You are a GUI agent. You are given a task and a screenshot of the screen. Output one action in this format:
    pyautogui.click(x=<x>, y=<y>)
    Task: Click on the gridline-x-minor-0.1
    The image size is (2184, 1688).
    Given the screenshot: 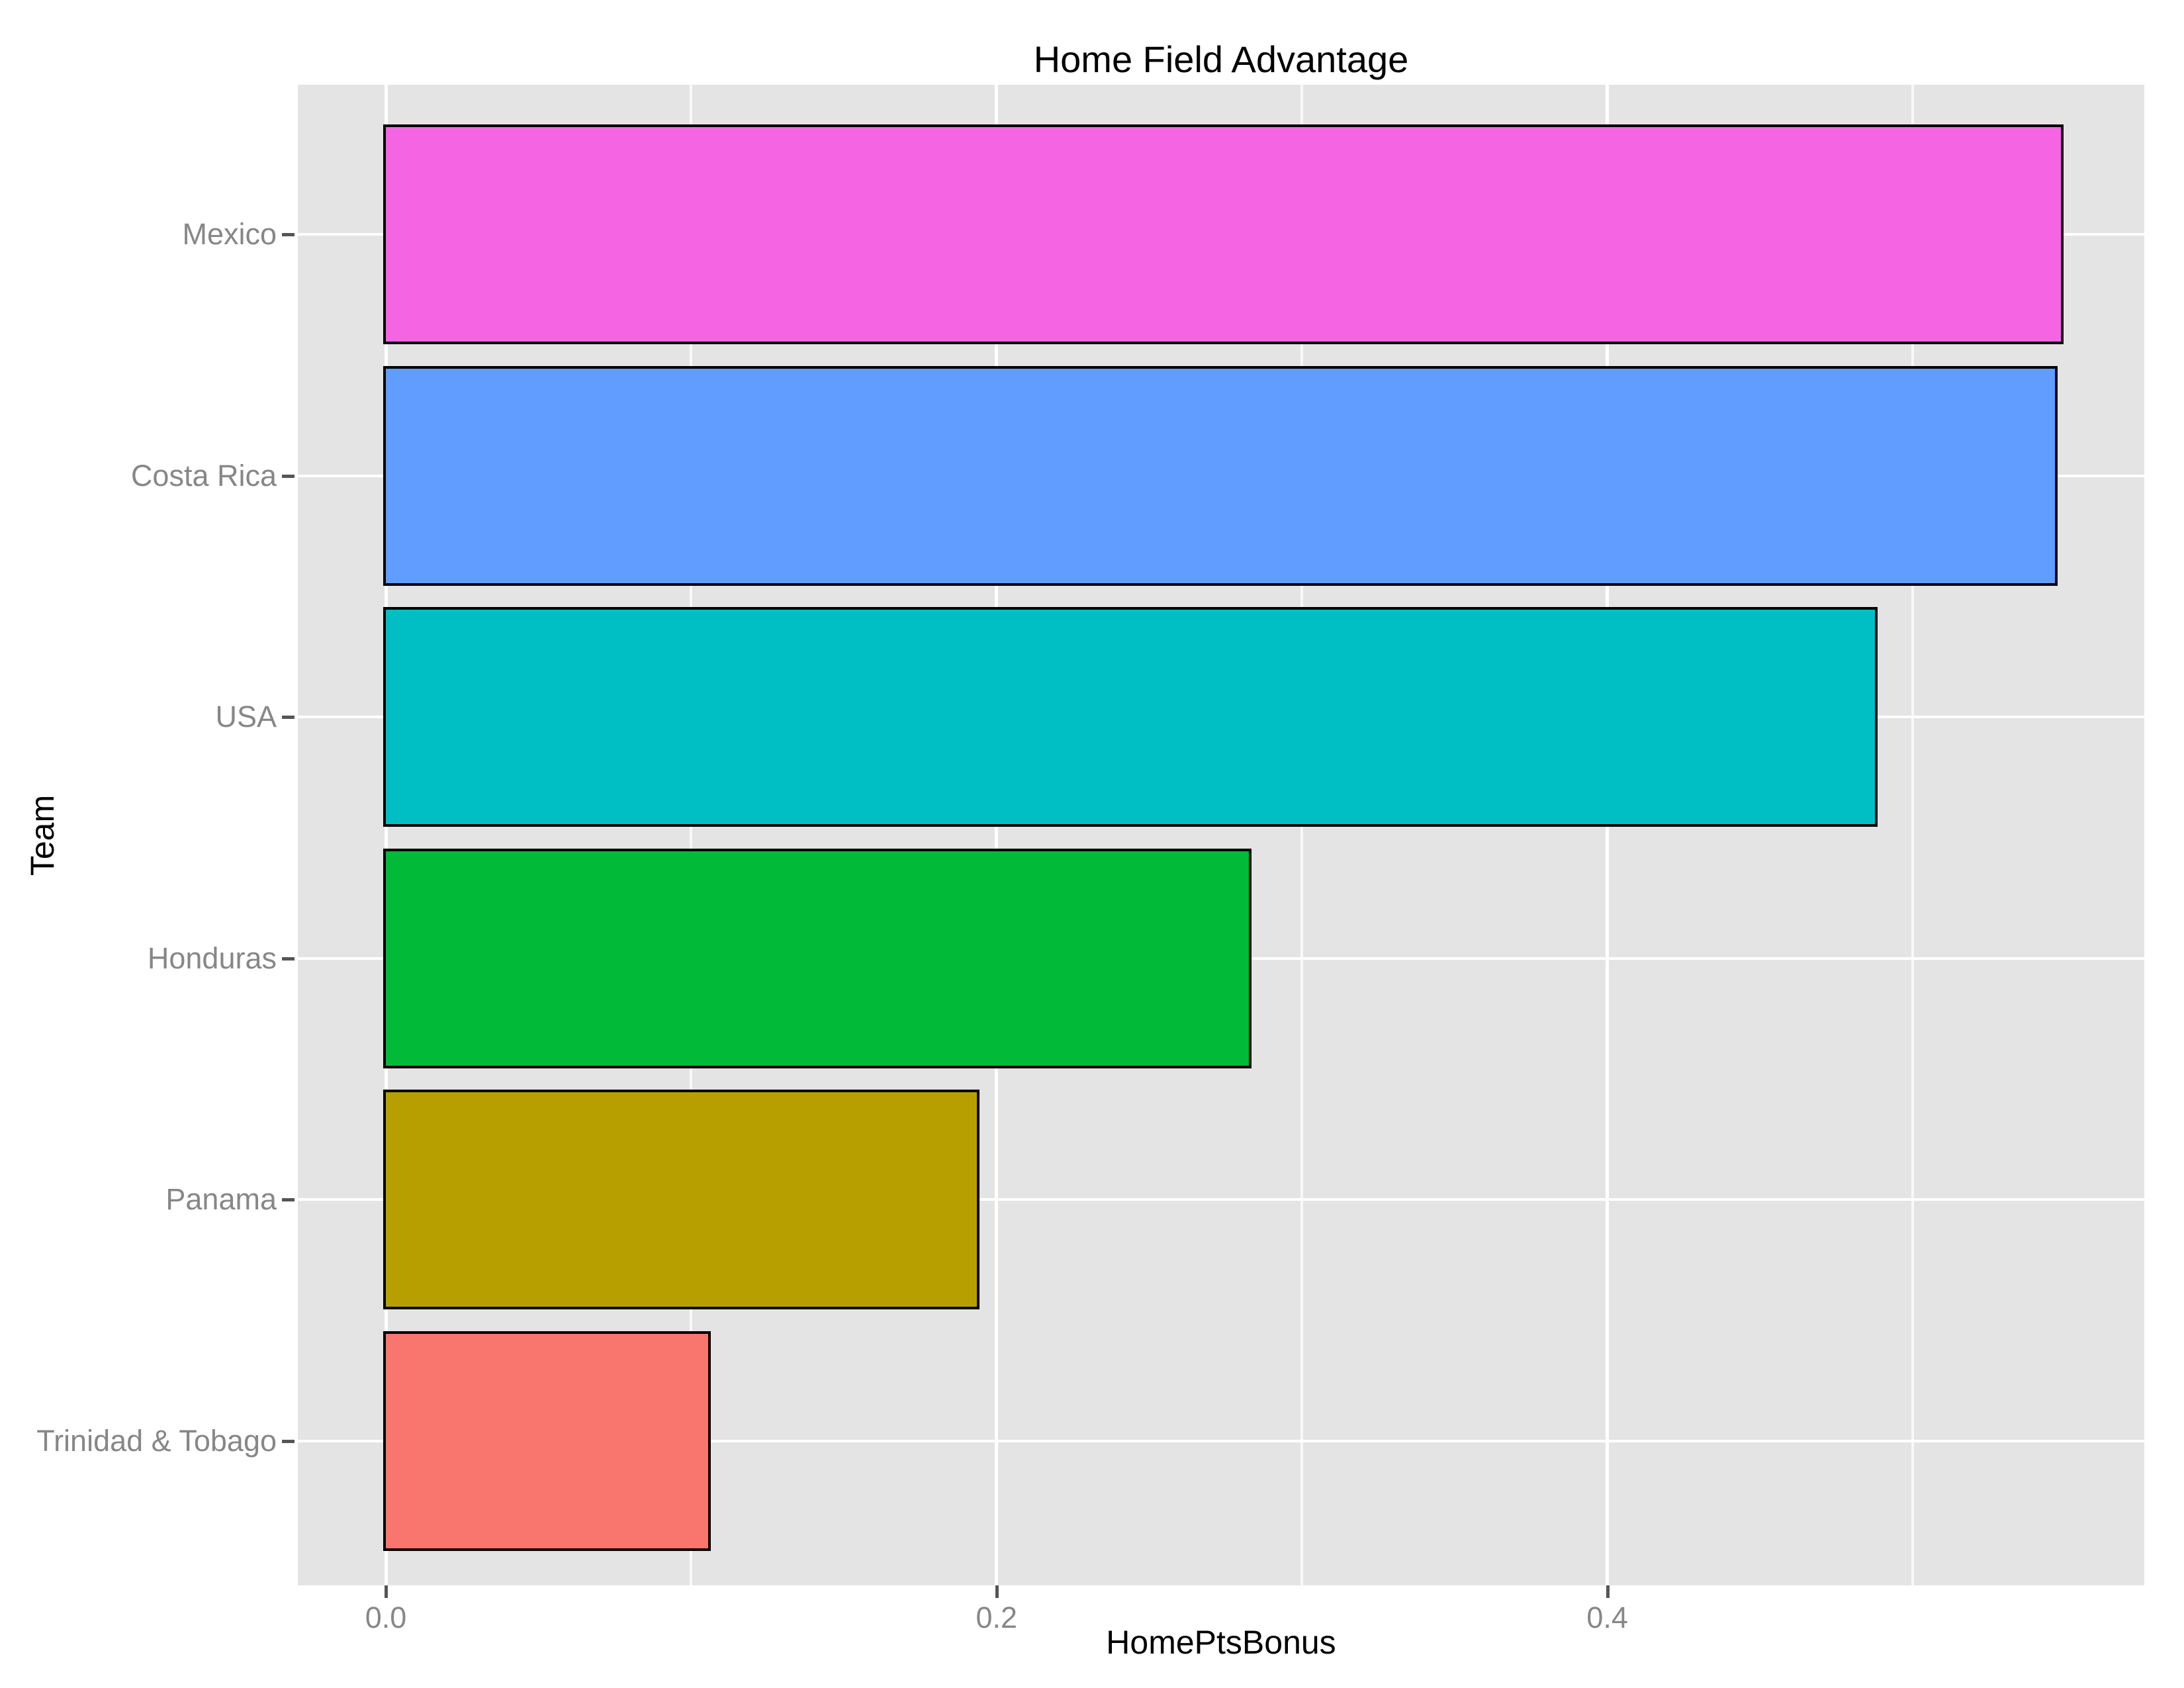 What is the action you would take?
    pyautogui.click(x=691, y=835)
    